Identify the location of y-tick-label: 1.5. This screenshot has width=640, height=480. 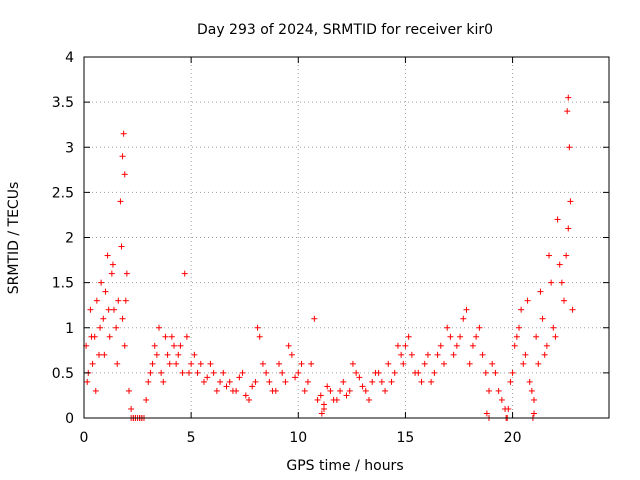
(63, 284).